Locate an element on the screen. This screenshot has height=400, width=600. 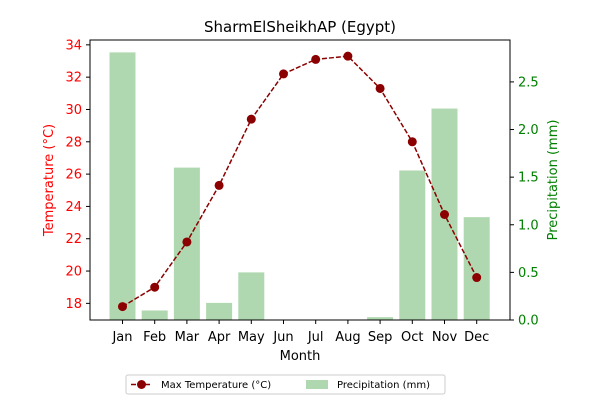
temp-point-jun is located at coordinates (283, 74).